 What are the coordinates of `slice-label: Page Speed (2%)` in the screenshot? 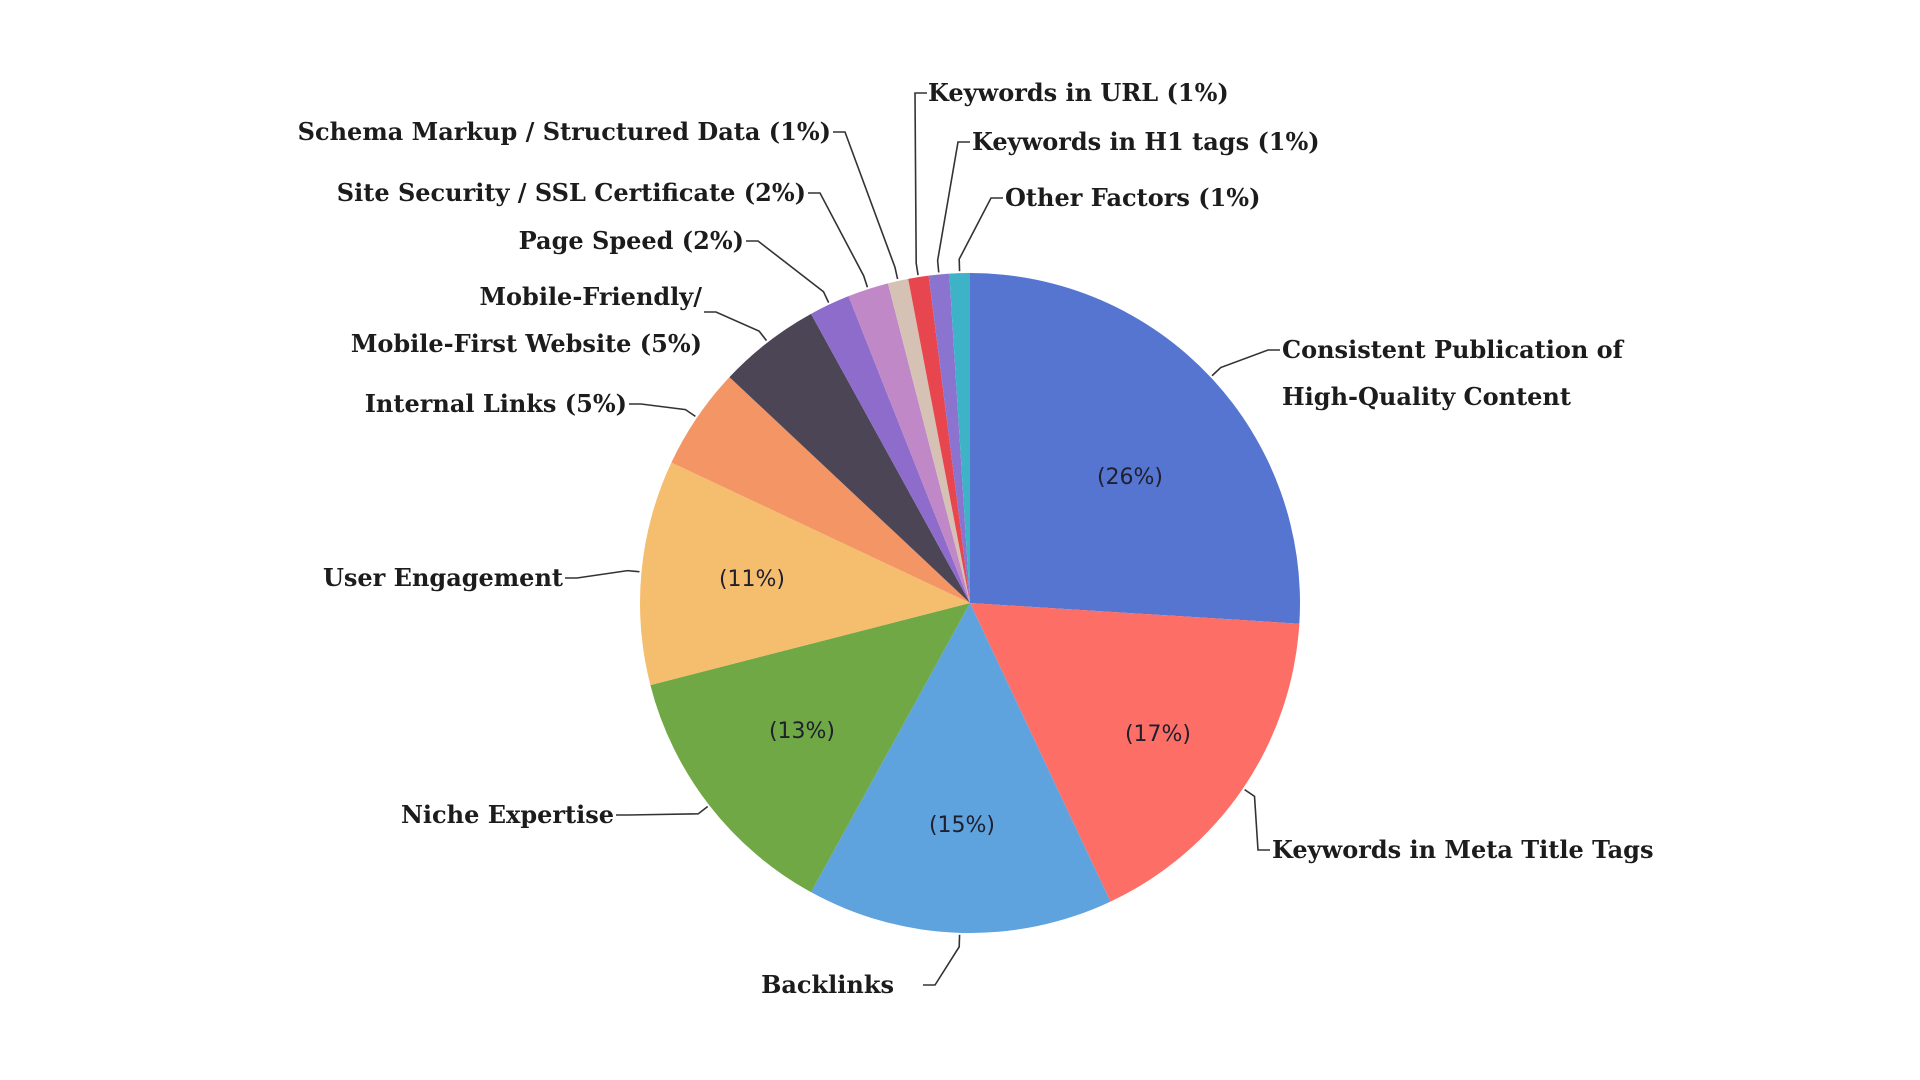 It's located at (631, 240).